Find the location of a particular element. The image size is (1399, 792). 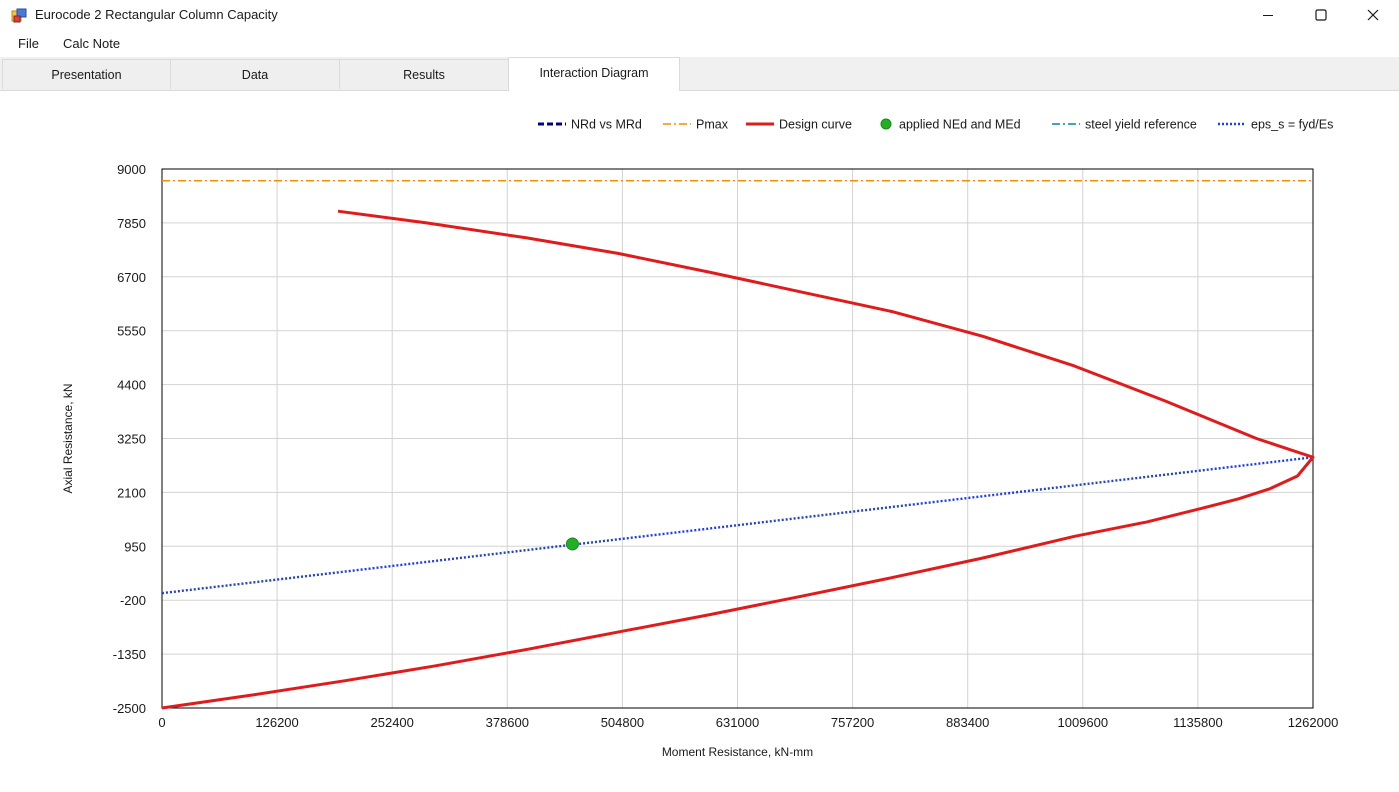

window-title: Eurocode 2 Rectangular Column Capacity is located at coordinates (156, 14).